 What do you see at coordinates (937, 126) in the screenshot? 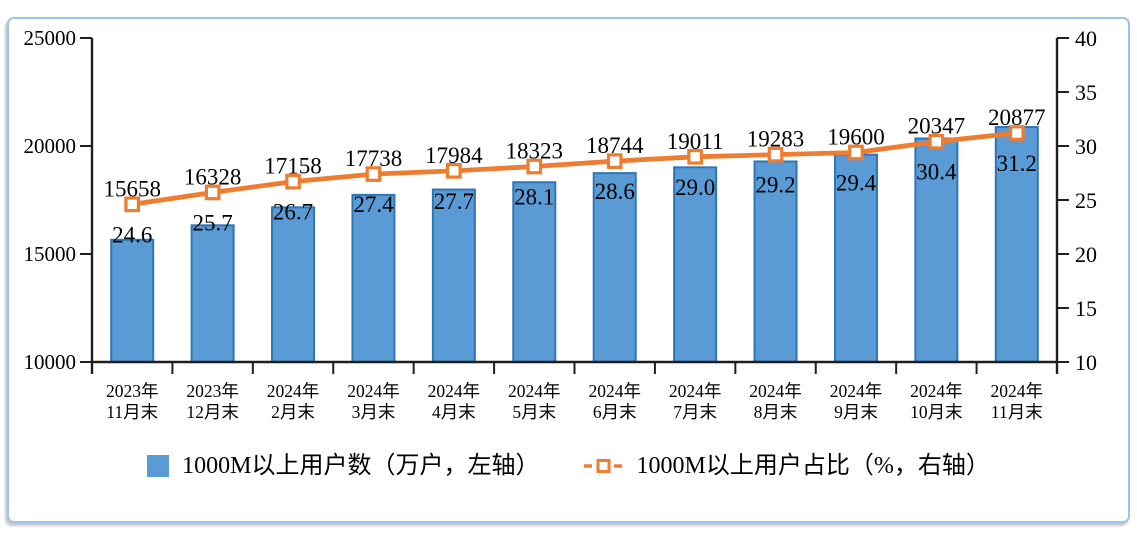
I see `bar-value-label: 20347` at bounding box center [937, 126].